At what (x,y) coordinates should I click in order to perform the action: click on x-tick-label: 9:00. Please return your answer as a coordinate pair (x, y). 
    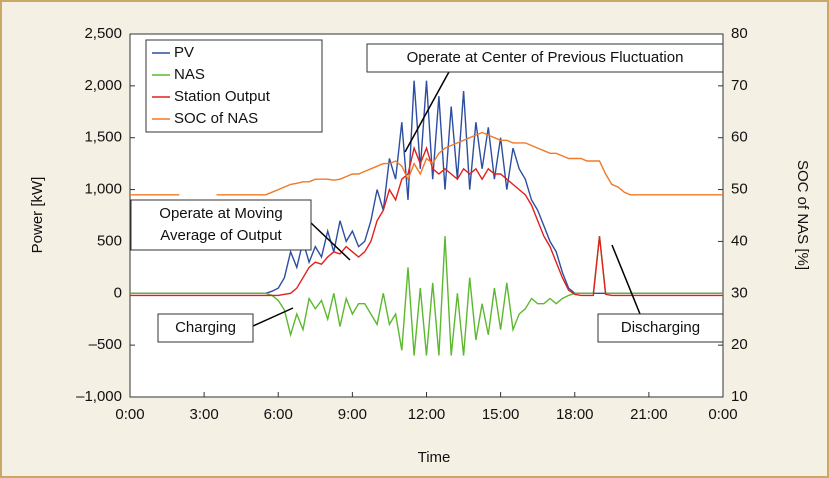
    Looking at the image, I should click on (352, 414).